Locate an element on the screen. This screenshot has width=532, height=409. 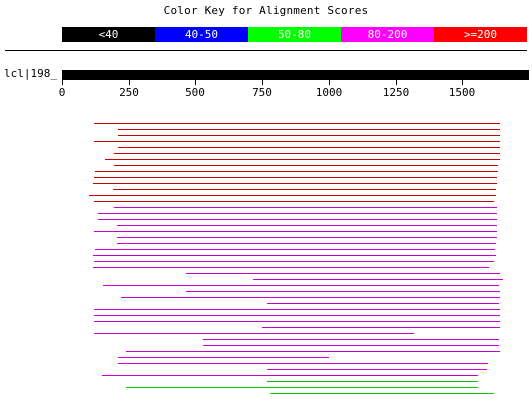
color-key-cell: 80-200 is located at coordinates (387, 34).